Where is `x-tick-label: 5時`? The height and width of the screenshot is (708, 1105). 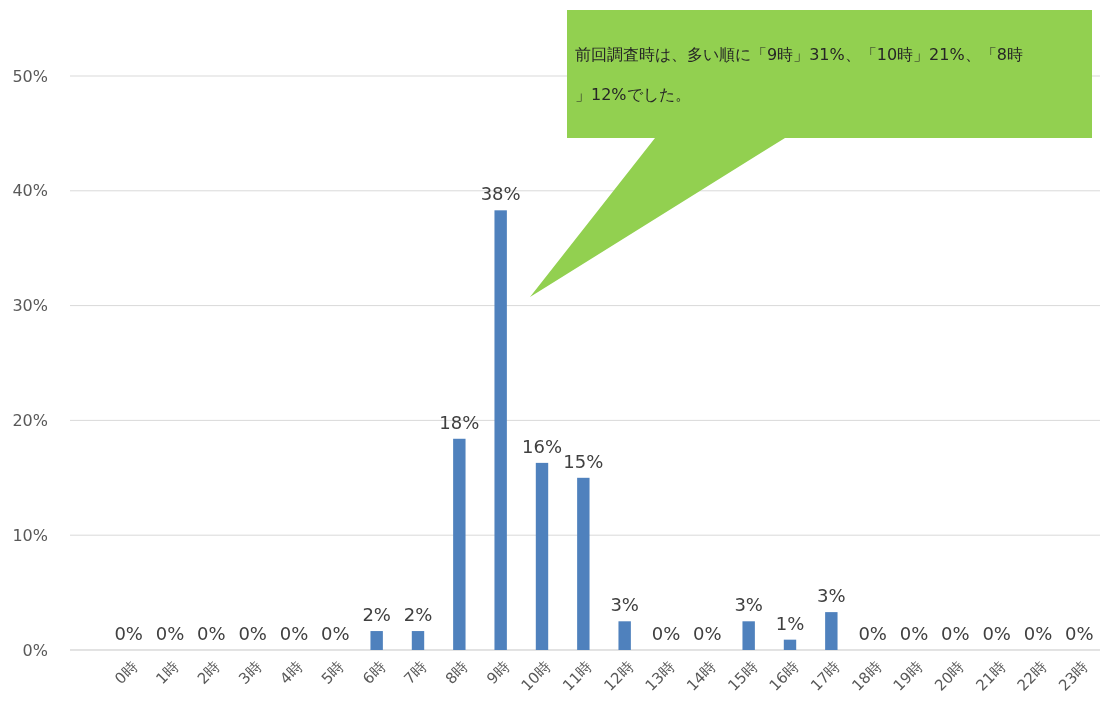
x-tick-label: 5時 is located at coordinates (332, 672).